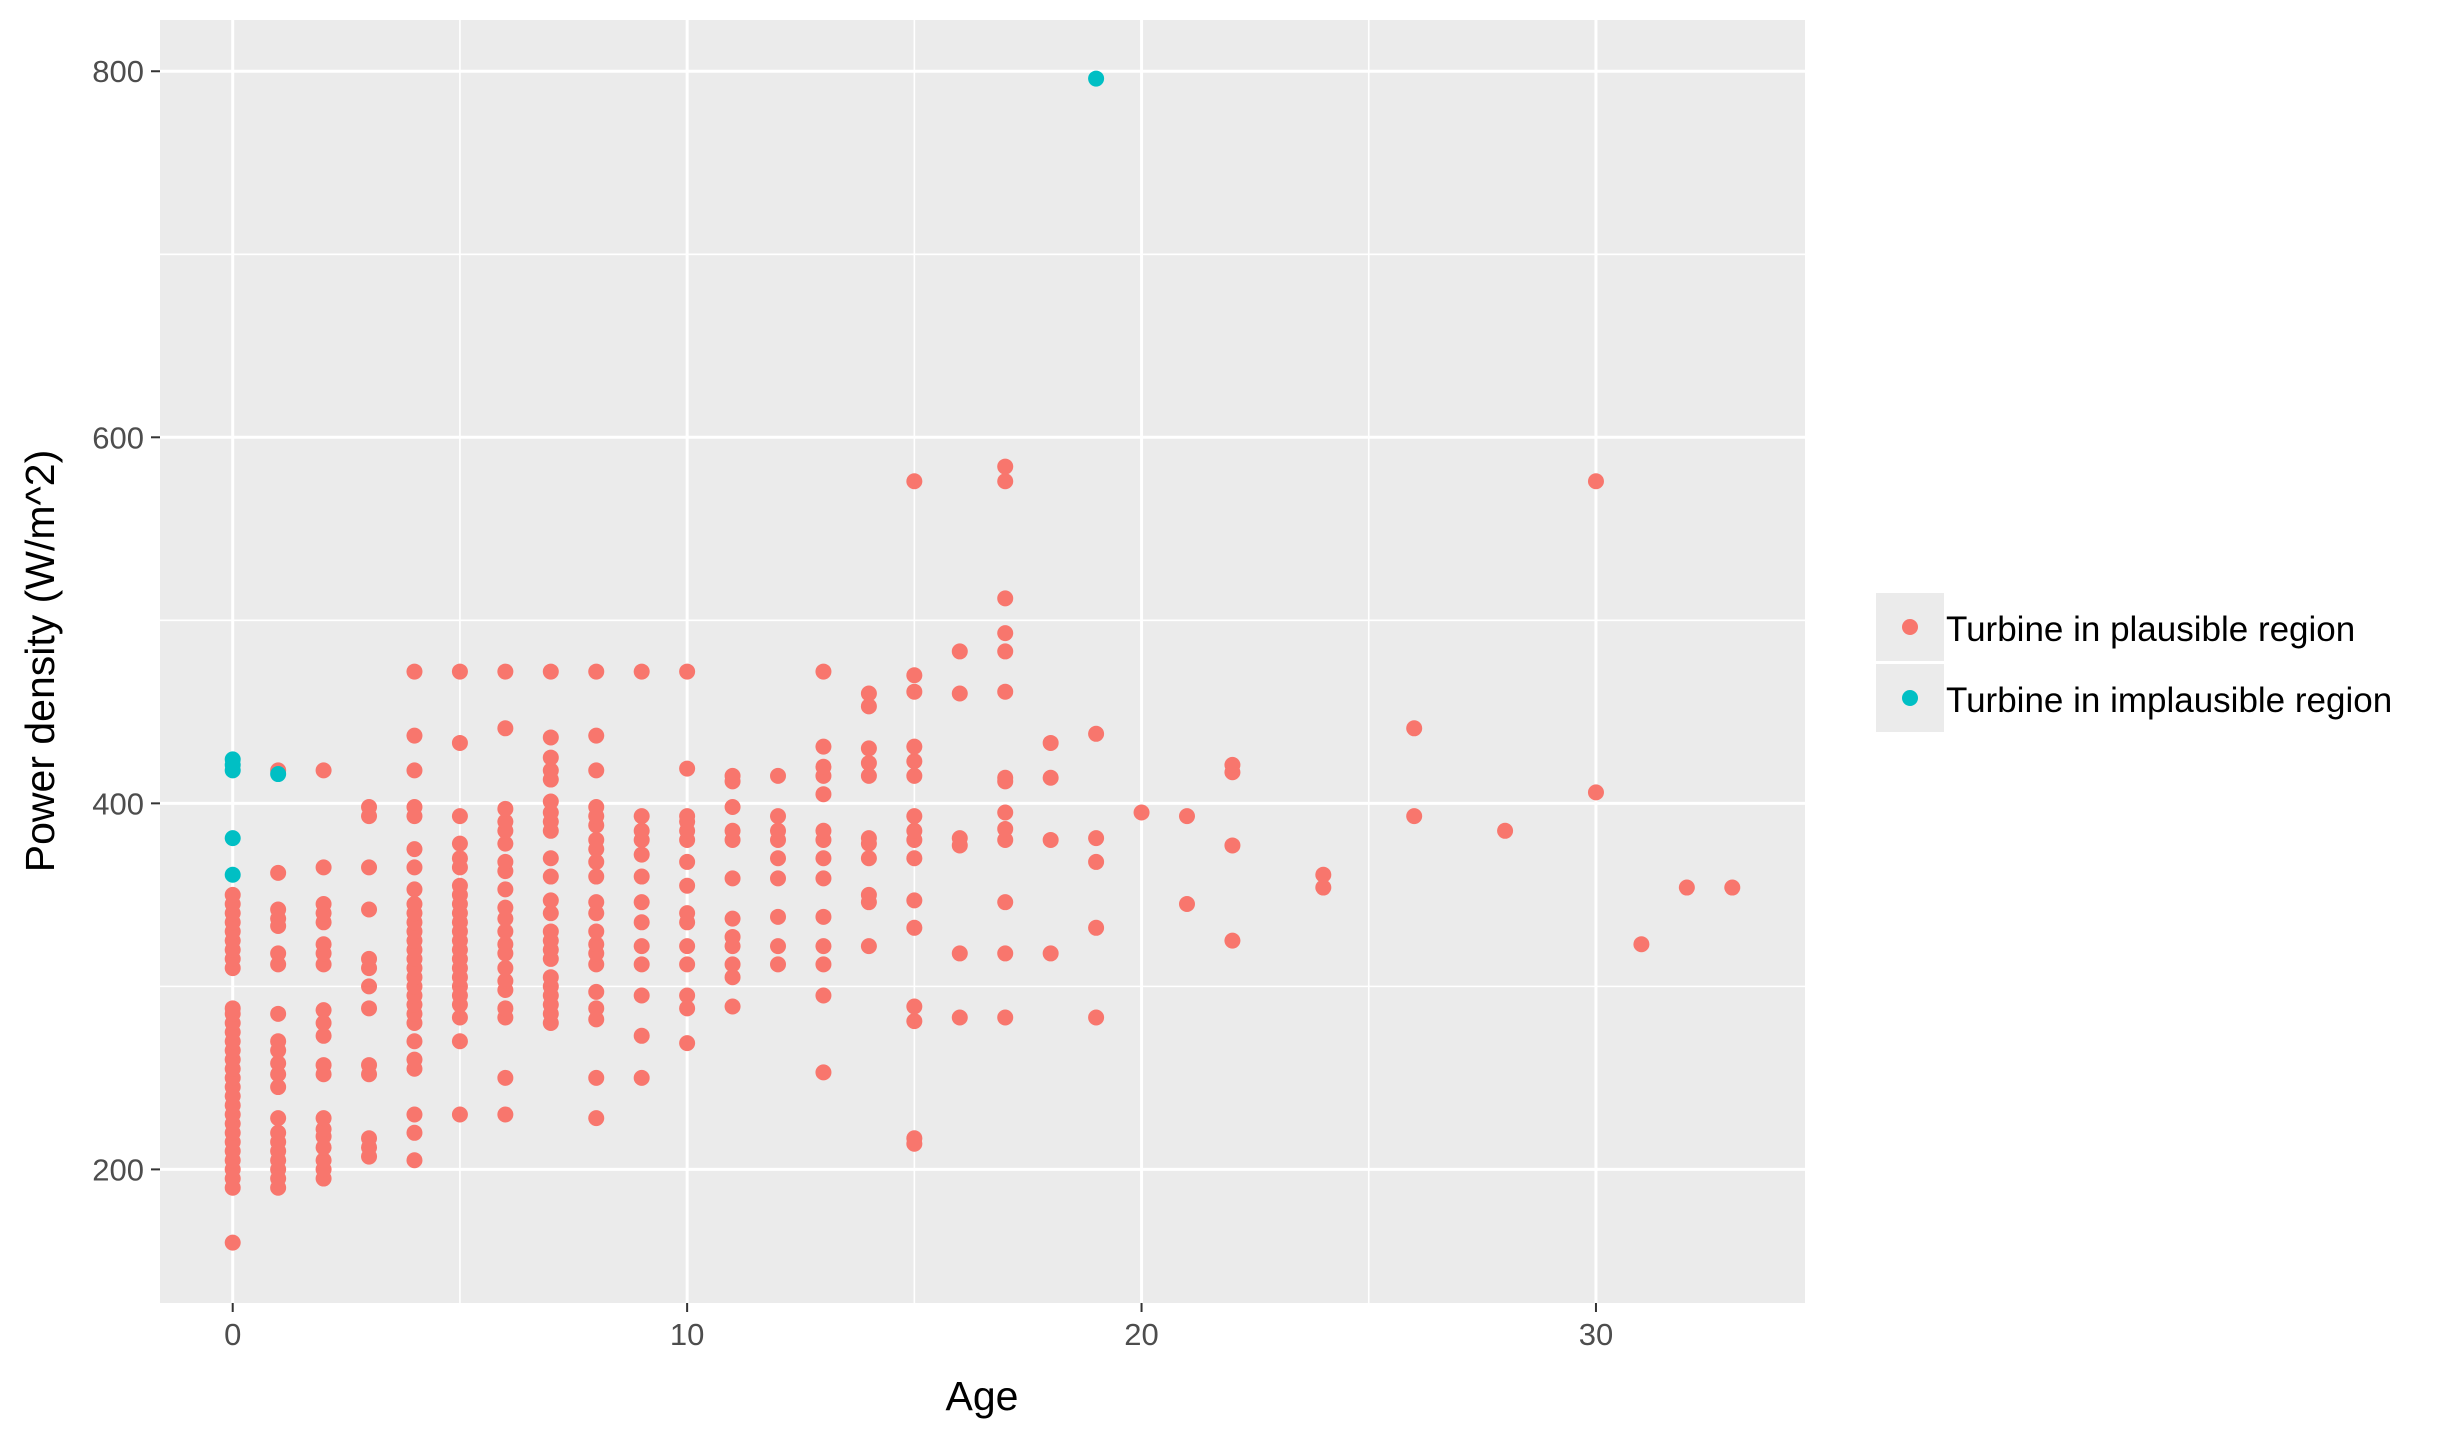  I want to click on x-axis-ticks: 0 10 20 30, so click(918, 1327).